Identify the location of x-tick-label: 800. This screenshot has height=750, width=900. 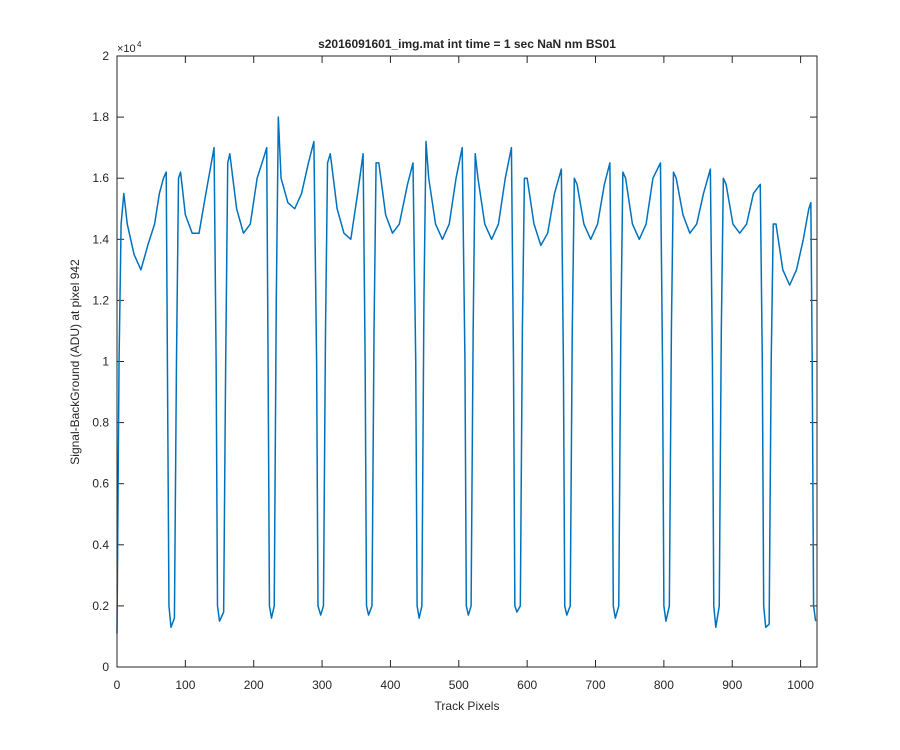
(664, 685).